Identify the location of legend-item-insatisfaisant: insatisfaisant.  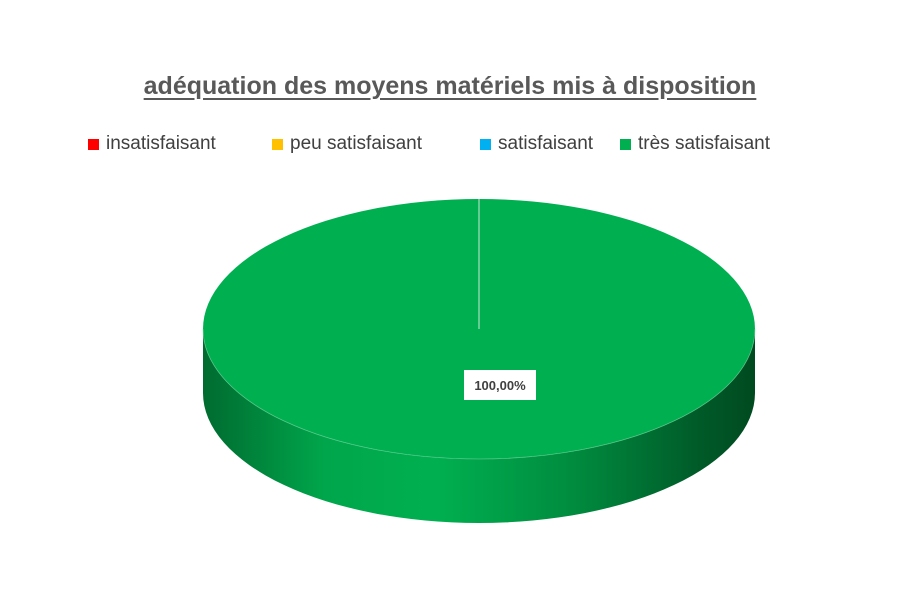
(152, 144).